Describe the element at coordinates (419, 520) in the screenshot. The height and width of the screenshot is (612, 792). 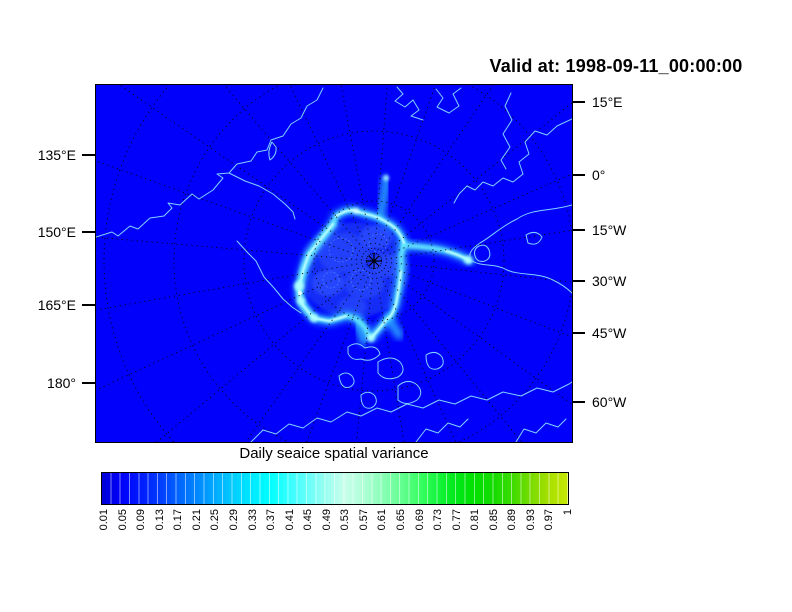
I see `colorbar-tick-label: 0.69` at that location.